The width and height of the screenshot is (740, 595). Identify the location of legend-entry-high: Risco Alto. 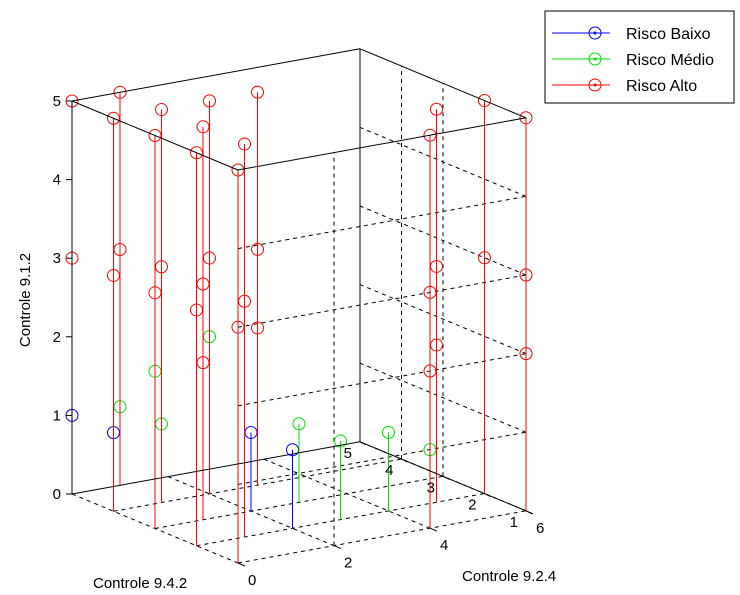
(624, 86).